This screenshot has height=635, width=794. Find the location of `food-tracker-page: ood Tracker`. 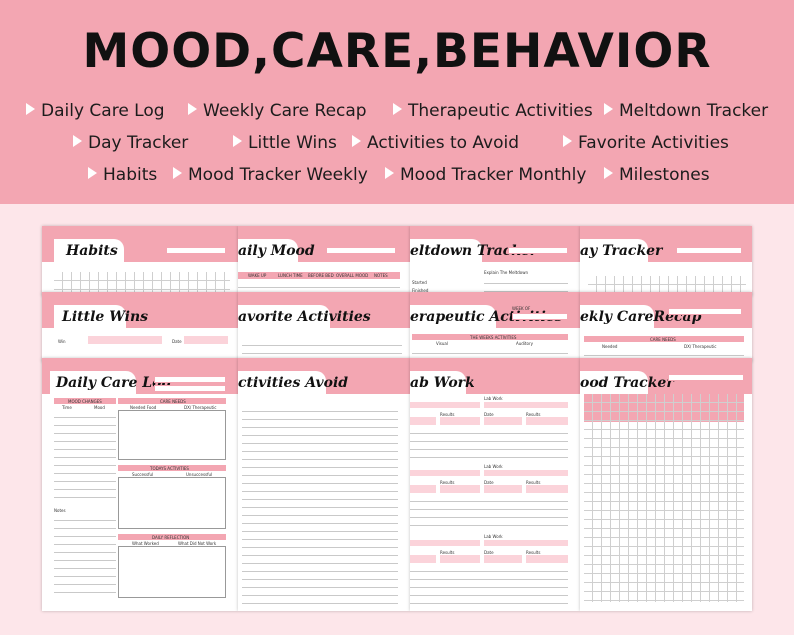

food-tracker-page: ood Tracker is located at coordinates (666, 484).